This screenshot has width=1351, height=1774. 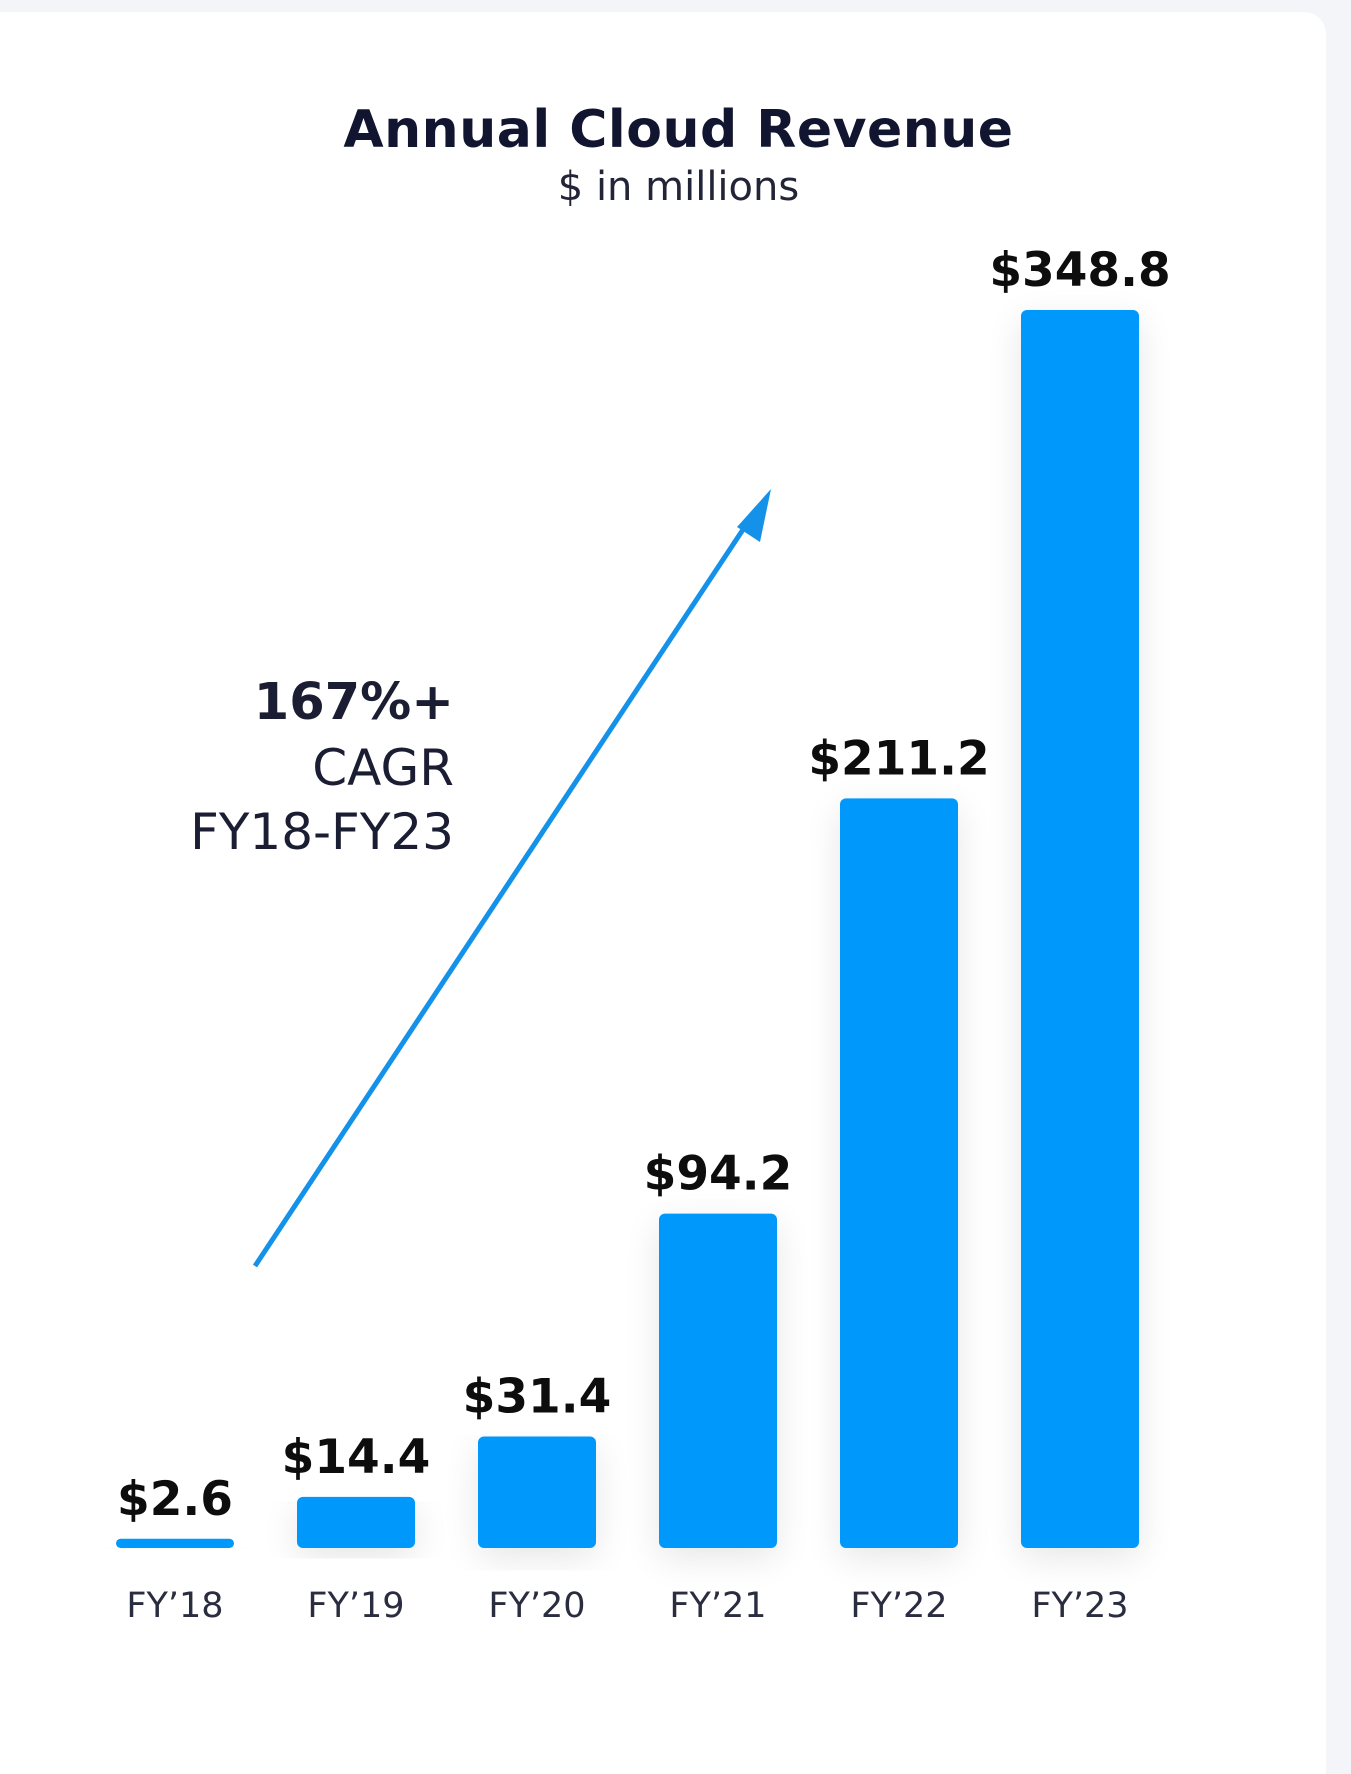 What do you see at coordinates (678, 187) in the screenshot?
I see `chart-subtitle: $ in millions` at bounding box center [678, 187].